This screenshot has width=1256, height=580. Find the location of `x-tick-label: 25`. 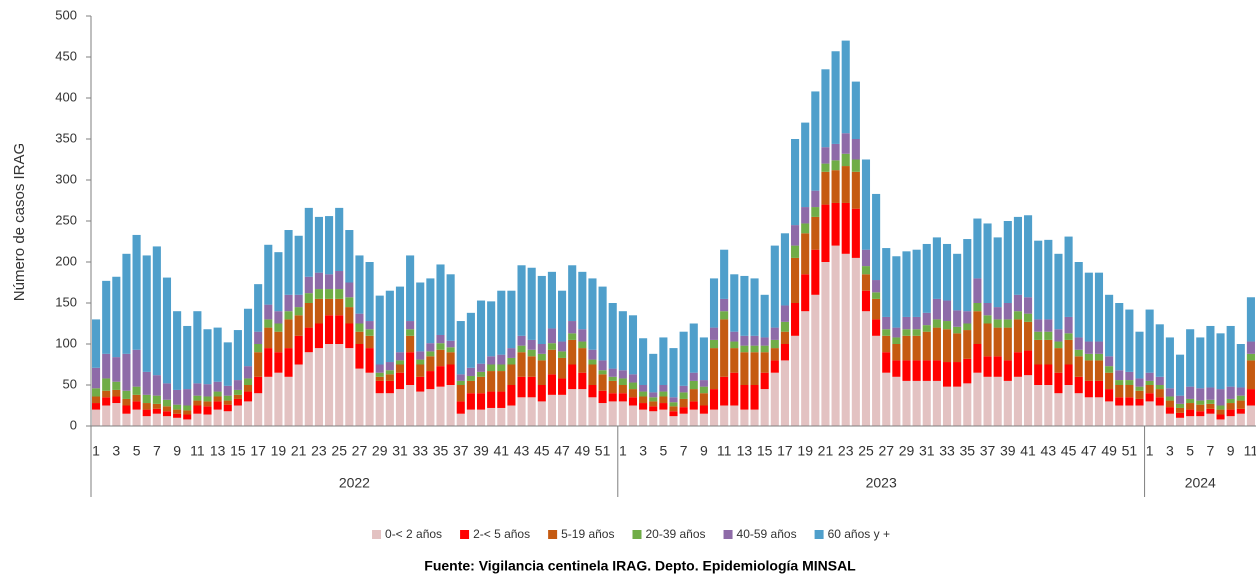

x-tick-label: 25 is located at coordinates (339, 451).